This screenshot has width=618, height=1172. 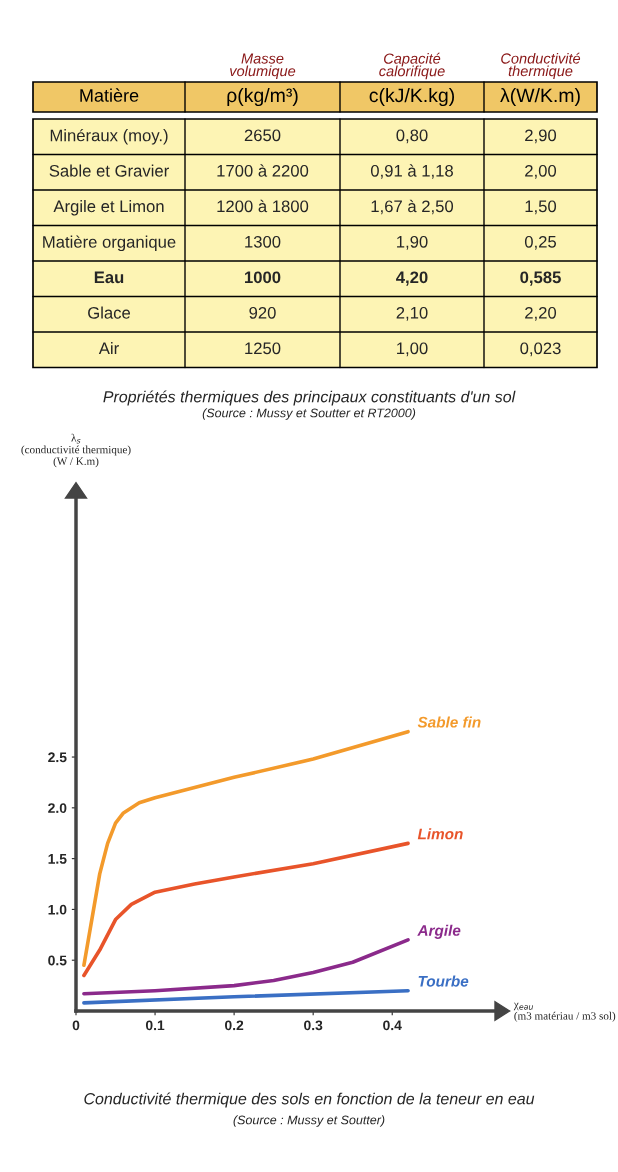 I want to click on text: 1250, so click(x=263, y=348).